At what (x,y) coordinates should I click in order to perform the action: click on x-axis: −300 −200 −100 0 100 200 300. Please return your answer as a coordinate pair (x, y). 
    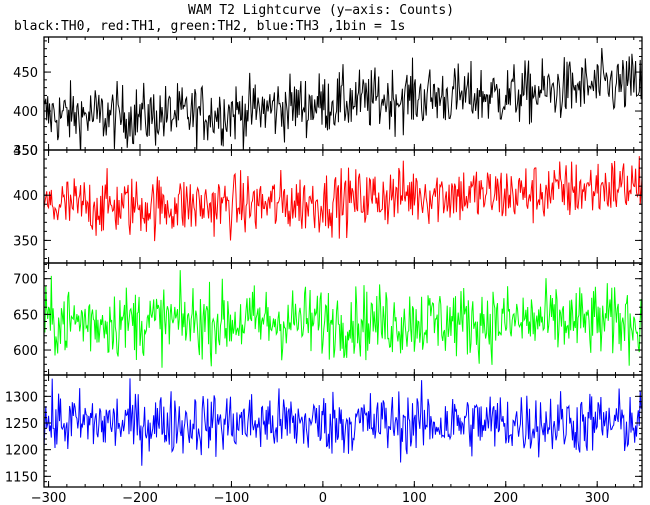
    Looking at the image, I should click on (320, 498).